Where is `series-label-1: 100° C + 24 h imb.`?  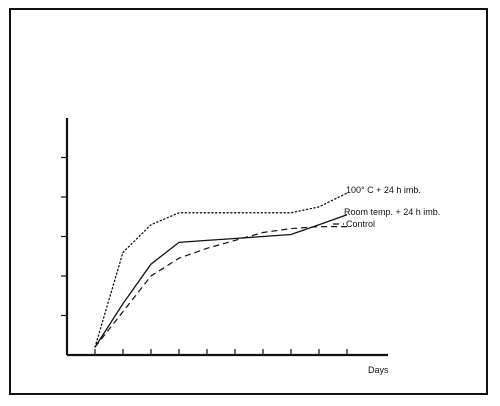 series-label-1: 100° C + 24 h imb. is located at coordinates (383, 190).